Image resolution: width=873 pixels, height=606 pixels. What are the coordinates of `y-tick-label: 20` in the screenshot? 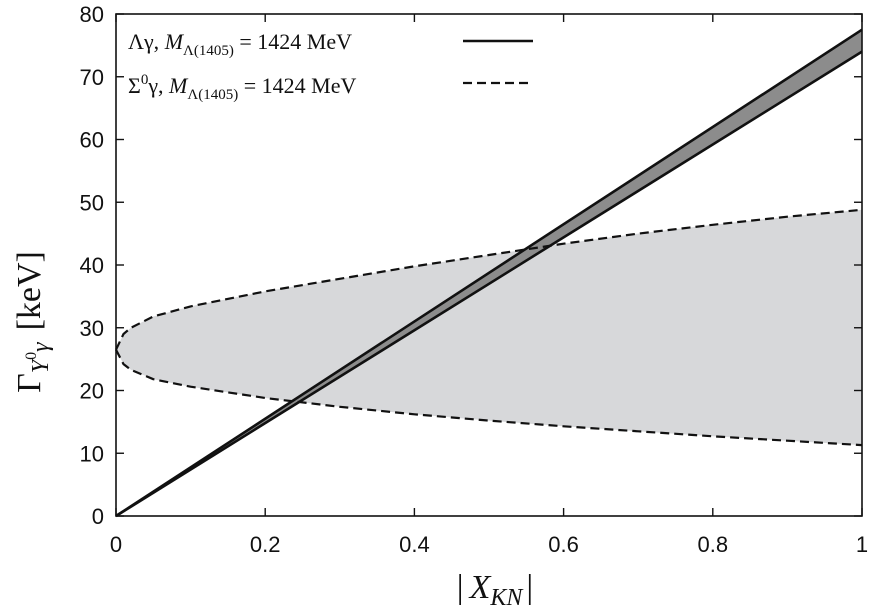 It's located at (92, 391).